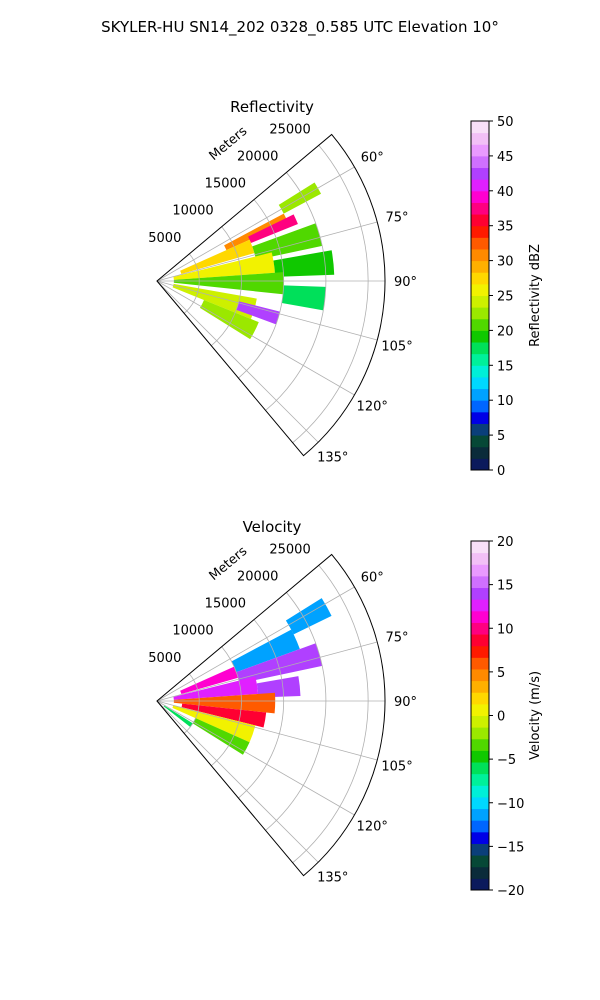 The image size is (600, 1000). Describe the element at coordinates (405, 702) in the screenshot. I see `azimuth-tick-label: 90°` at that location.